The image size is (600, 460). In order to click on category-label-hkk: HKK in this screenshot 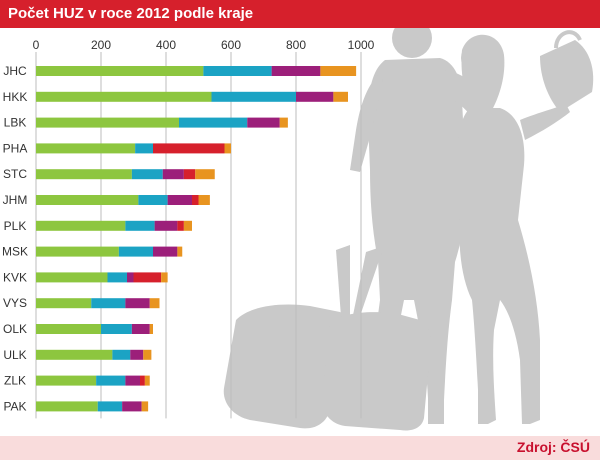, I will do `click(15, 97)`.